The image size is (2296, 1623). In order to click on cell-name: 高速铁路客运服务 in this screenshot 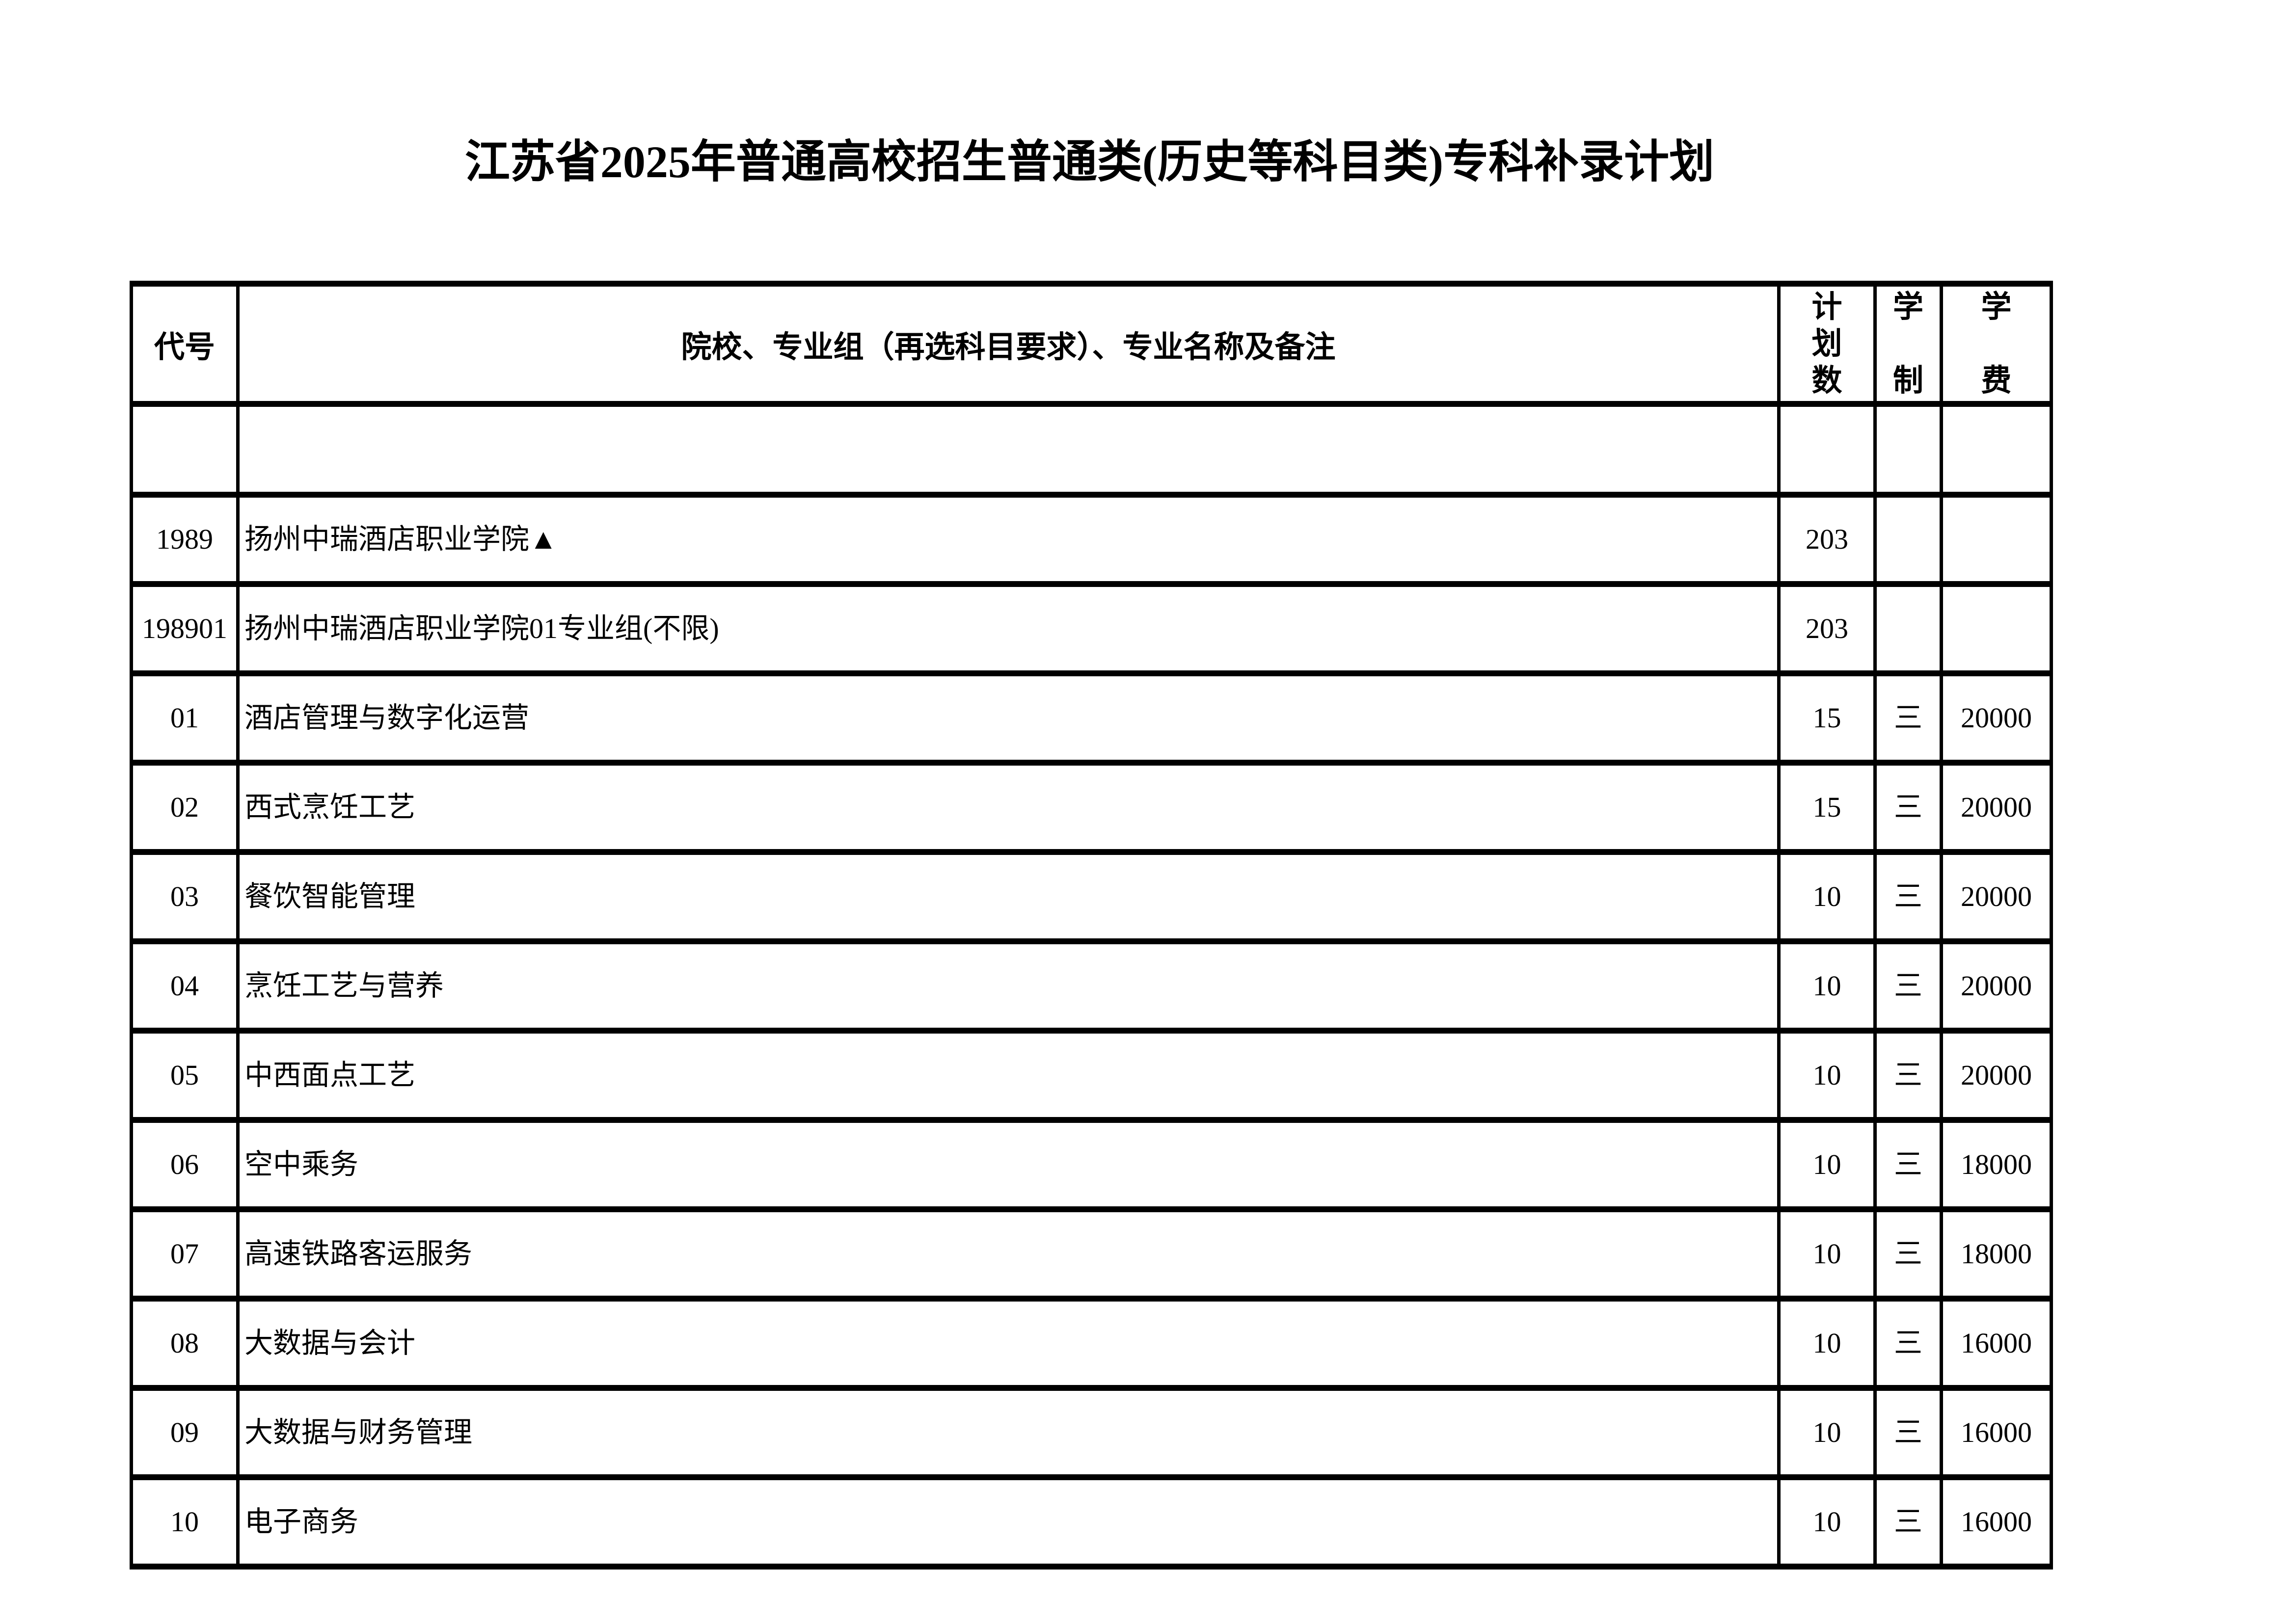, I will do `click(1008, 1254)`.